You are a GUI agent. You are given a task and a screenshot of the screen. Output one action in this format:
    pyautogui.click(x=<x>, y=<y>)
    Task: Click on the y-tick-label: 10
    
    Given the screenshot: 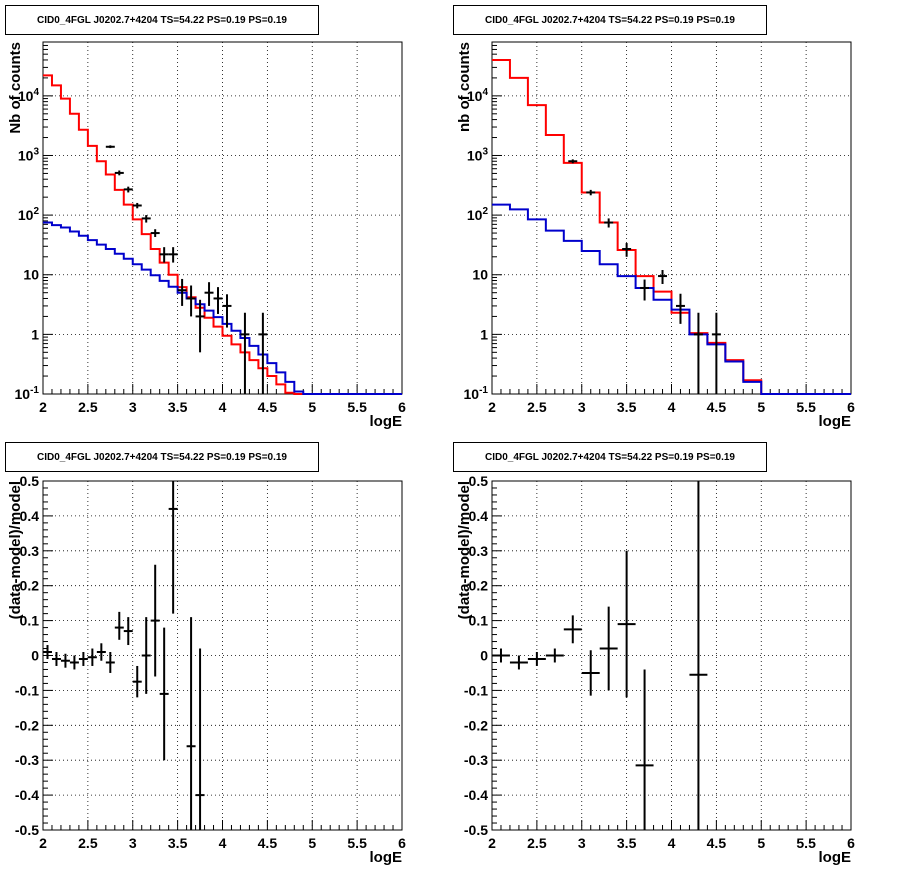 What is the action you would take?
    pyautogui.click(x=31, y=275)
    